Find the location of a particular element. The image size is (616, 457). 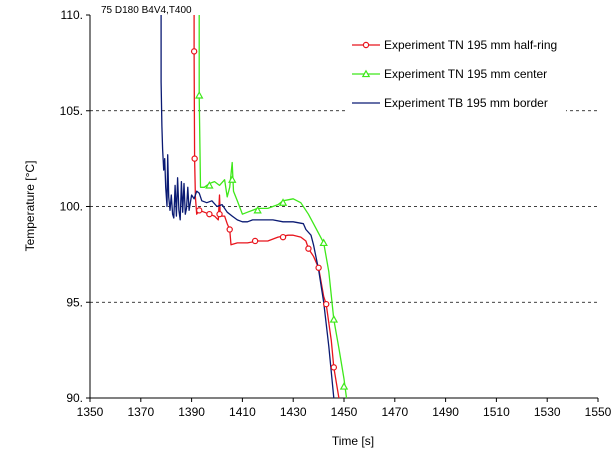

y-tick-label-3: 105. is located at coordinates (71, 111).